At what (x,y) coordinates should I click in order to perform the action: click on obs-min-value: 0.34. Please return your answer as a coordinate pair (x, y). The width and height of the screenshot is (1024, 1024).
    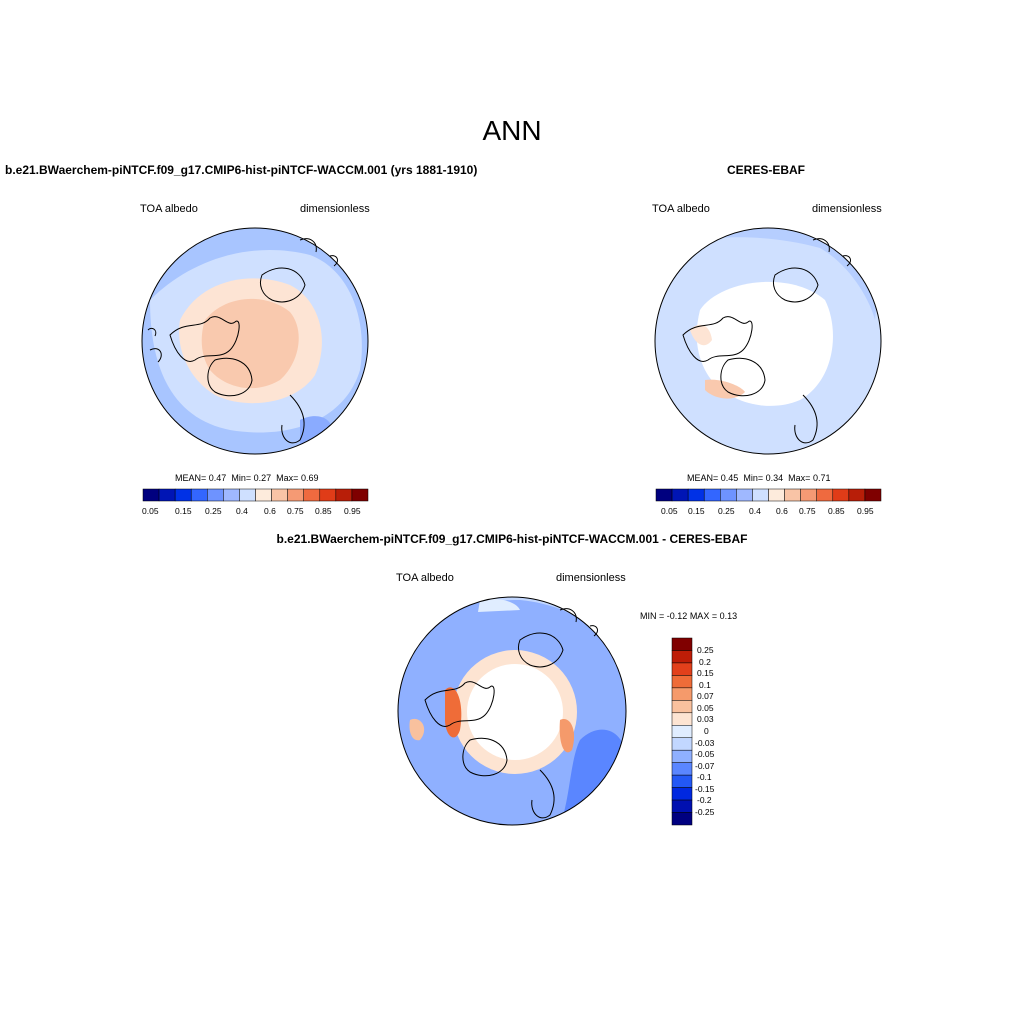
    Looking at the image, I should click on (774, 478).